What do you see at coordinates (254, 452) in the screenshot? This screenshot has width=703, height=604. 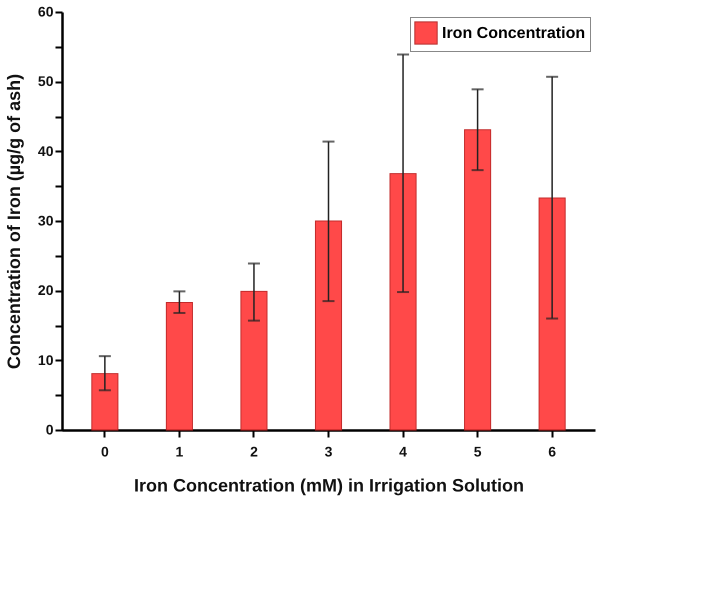 I see `x-tick-label: 2` at bounding box center [254, 452].